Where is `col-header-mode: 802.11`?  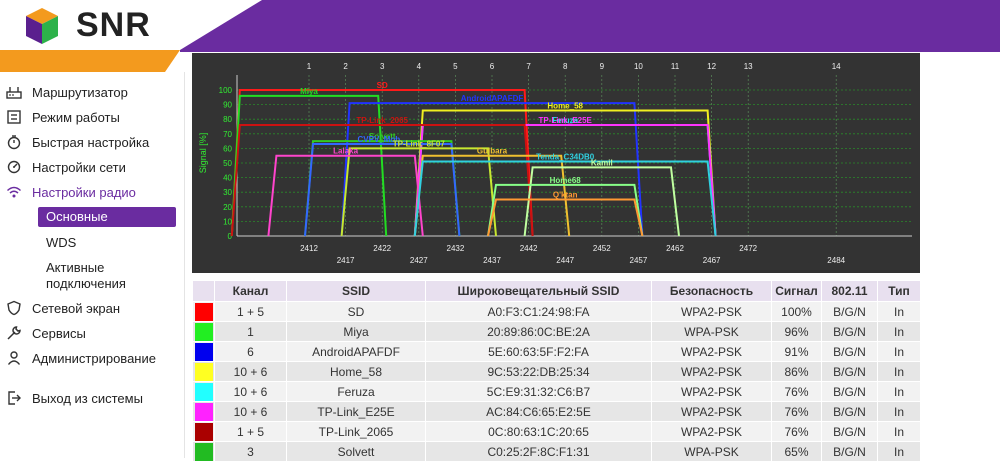
col-header-mode: 802.11 is located at coordinates (849, 291).